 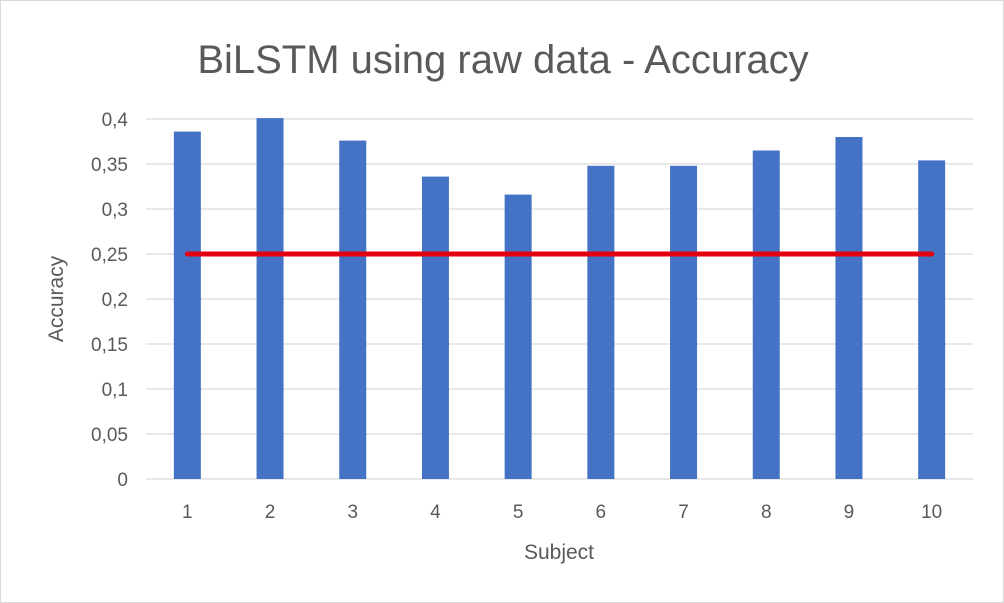 What do you see at coordinates (931, 512) in the screenshot?
I see `x-tick-label: 10` at bounding box center [931, 512].